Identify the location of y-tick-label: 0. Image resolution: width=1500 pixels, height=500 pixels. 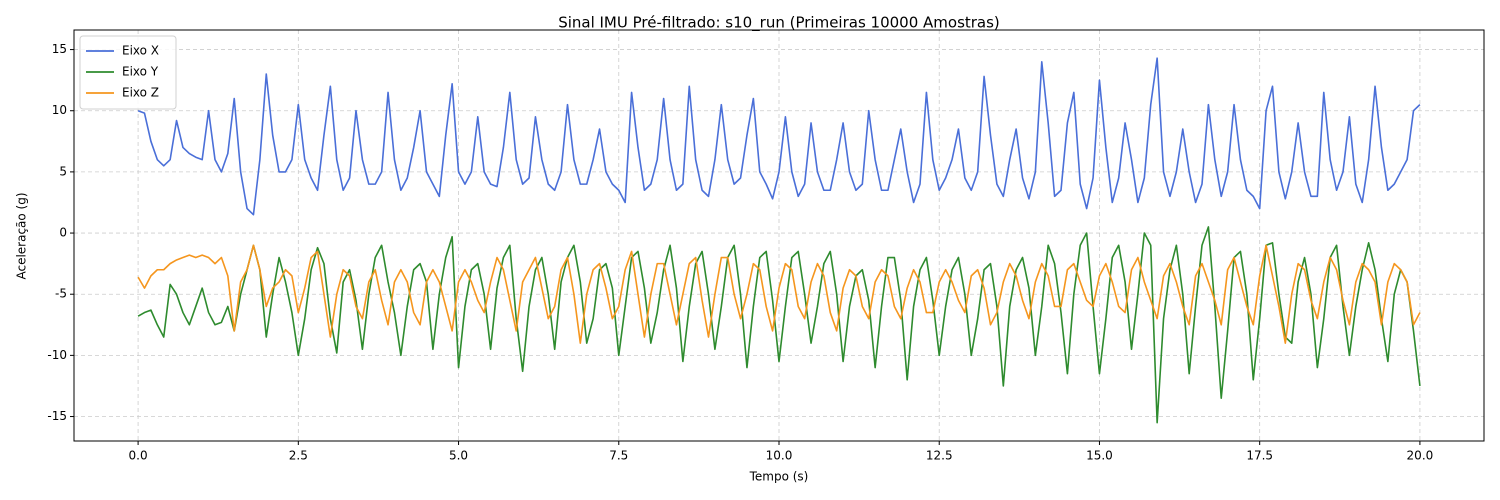
(63, 233).